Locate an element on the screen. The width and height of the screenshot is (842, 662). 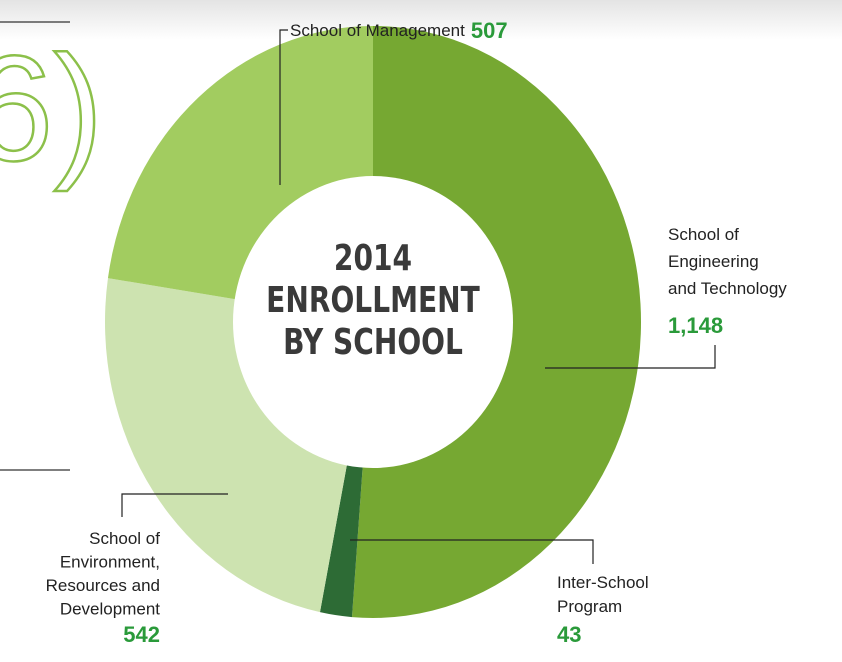
value-label: 542 is located at coordinates (141, 634).